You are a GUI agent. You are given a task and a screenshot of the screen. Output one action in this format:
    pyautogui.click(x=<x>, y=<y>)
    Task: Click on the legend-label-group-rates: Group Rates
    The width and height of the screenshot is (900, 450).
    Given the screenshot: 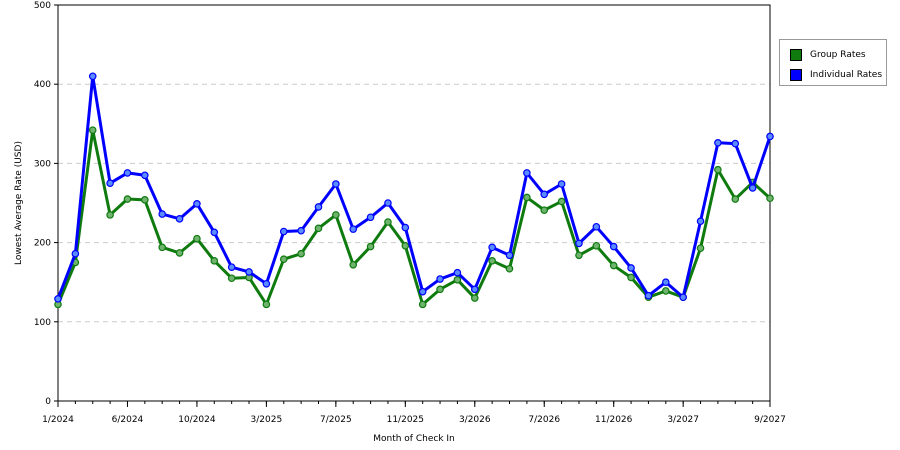 What is the action you would take?
    pyautogui.click(x=838, y=55)
    